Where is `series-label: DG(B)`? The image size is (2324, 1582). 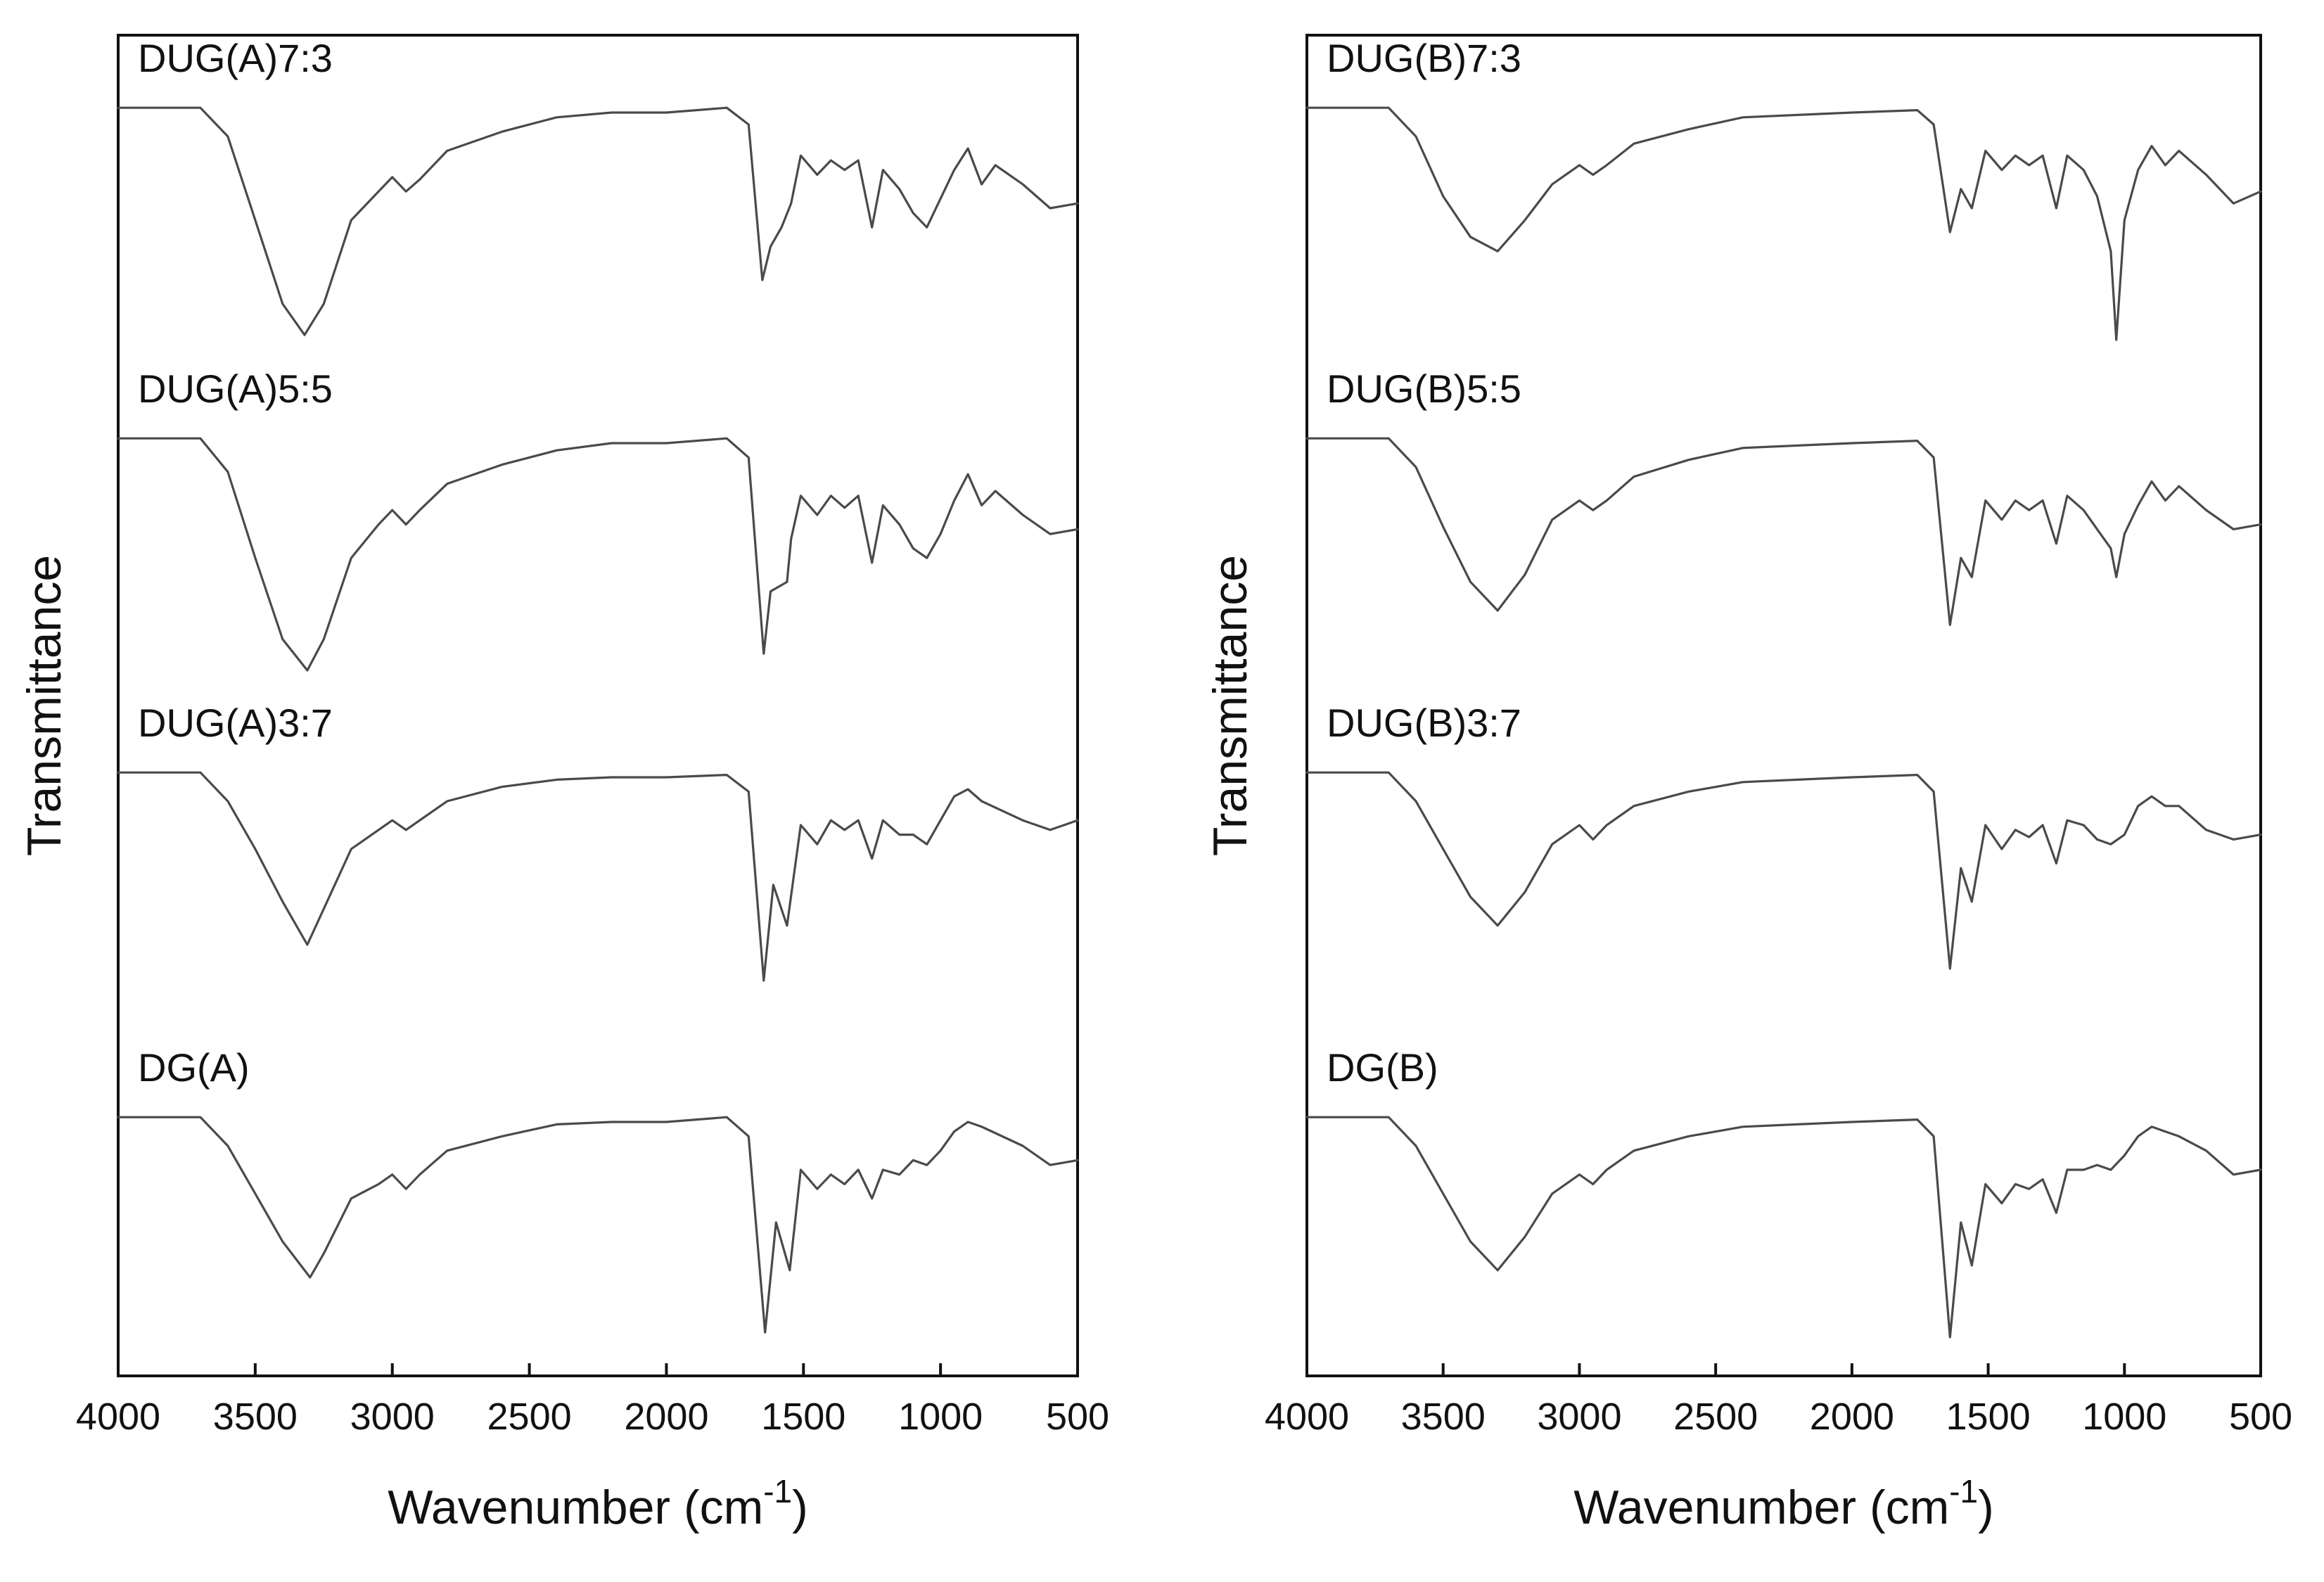
series-label: DG(B) is located at coordinates (1382, 1068).